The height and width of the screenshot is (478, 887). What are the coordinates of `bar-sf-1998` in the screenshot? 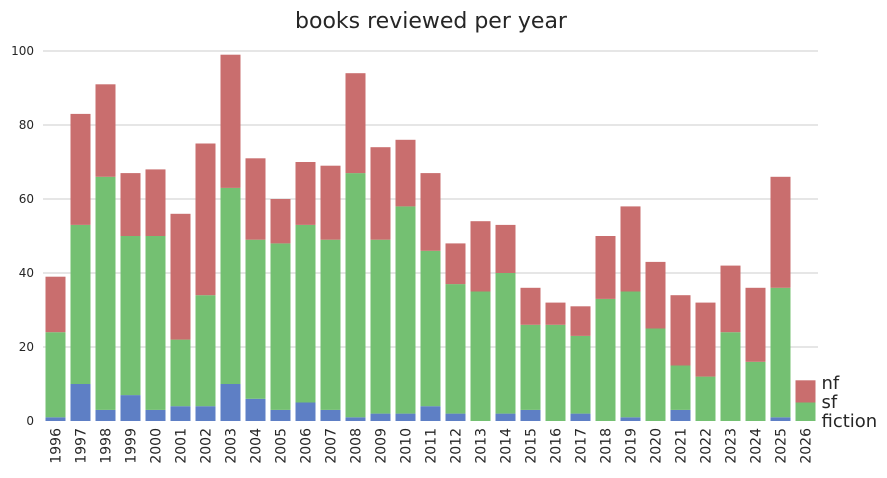 It's located at (105, 293).